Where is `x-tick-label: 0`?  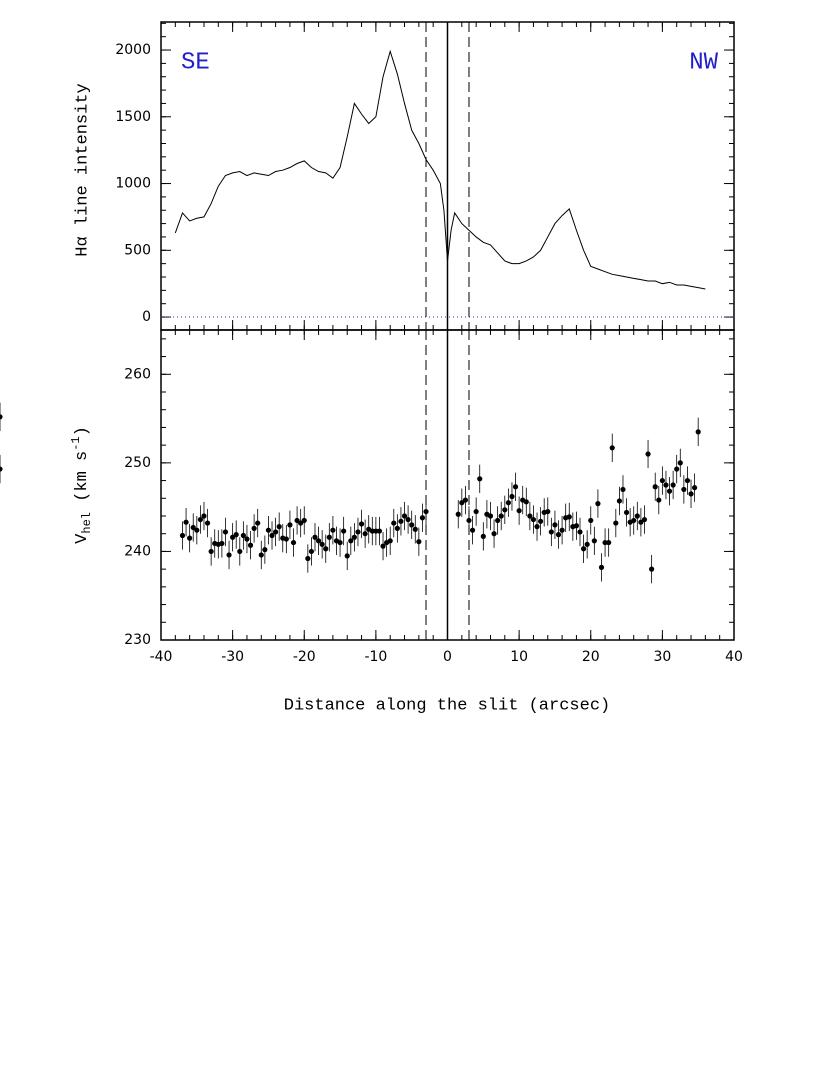 x-tick-label: 0 is located at coordinates (447, 657).